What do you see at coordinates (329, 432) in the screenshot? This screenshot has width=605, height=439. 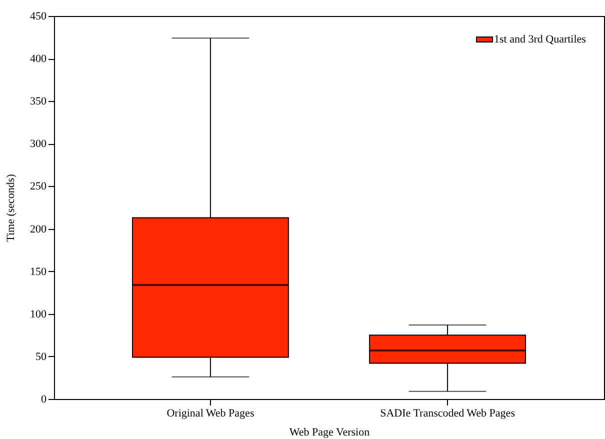 I see `x-axis-title: Web Page Version` at bounding box center [329, 432].